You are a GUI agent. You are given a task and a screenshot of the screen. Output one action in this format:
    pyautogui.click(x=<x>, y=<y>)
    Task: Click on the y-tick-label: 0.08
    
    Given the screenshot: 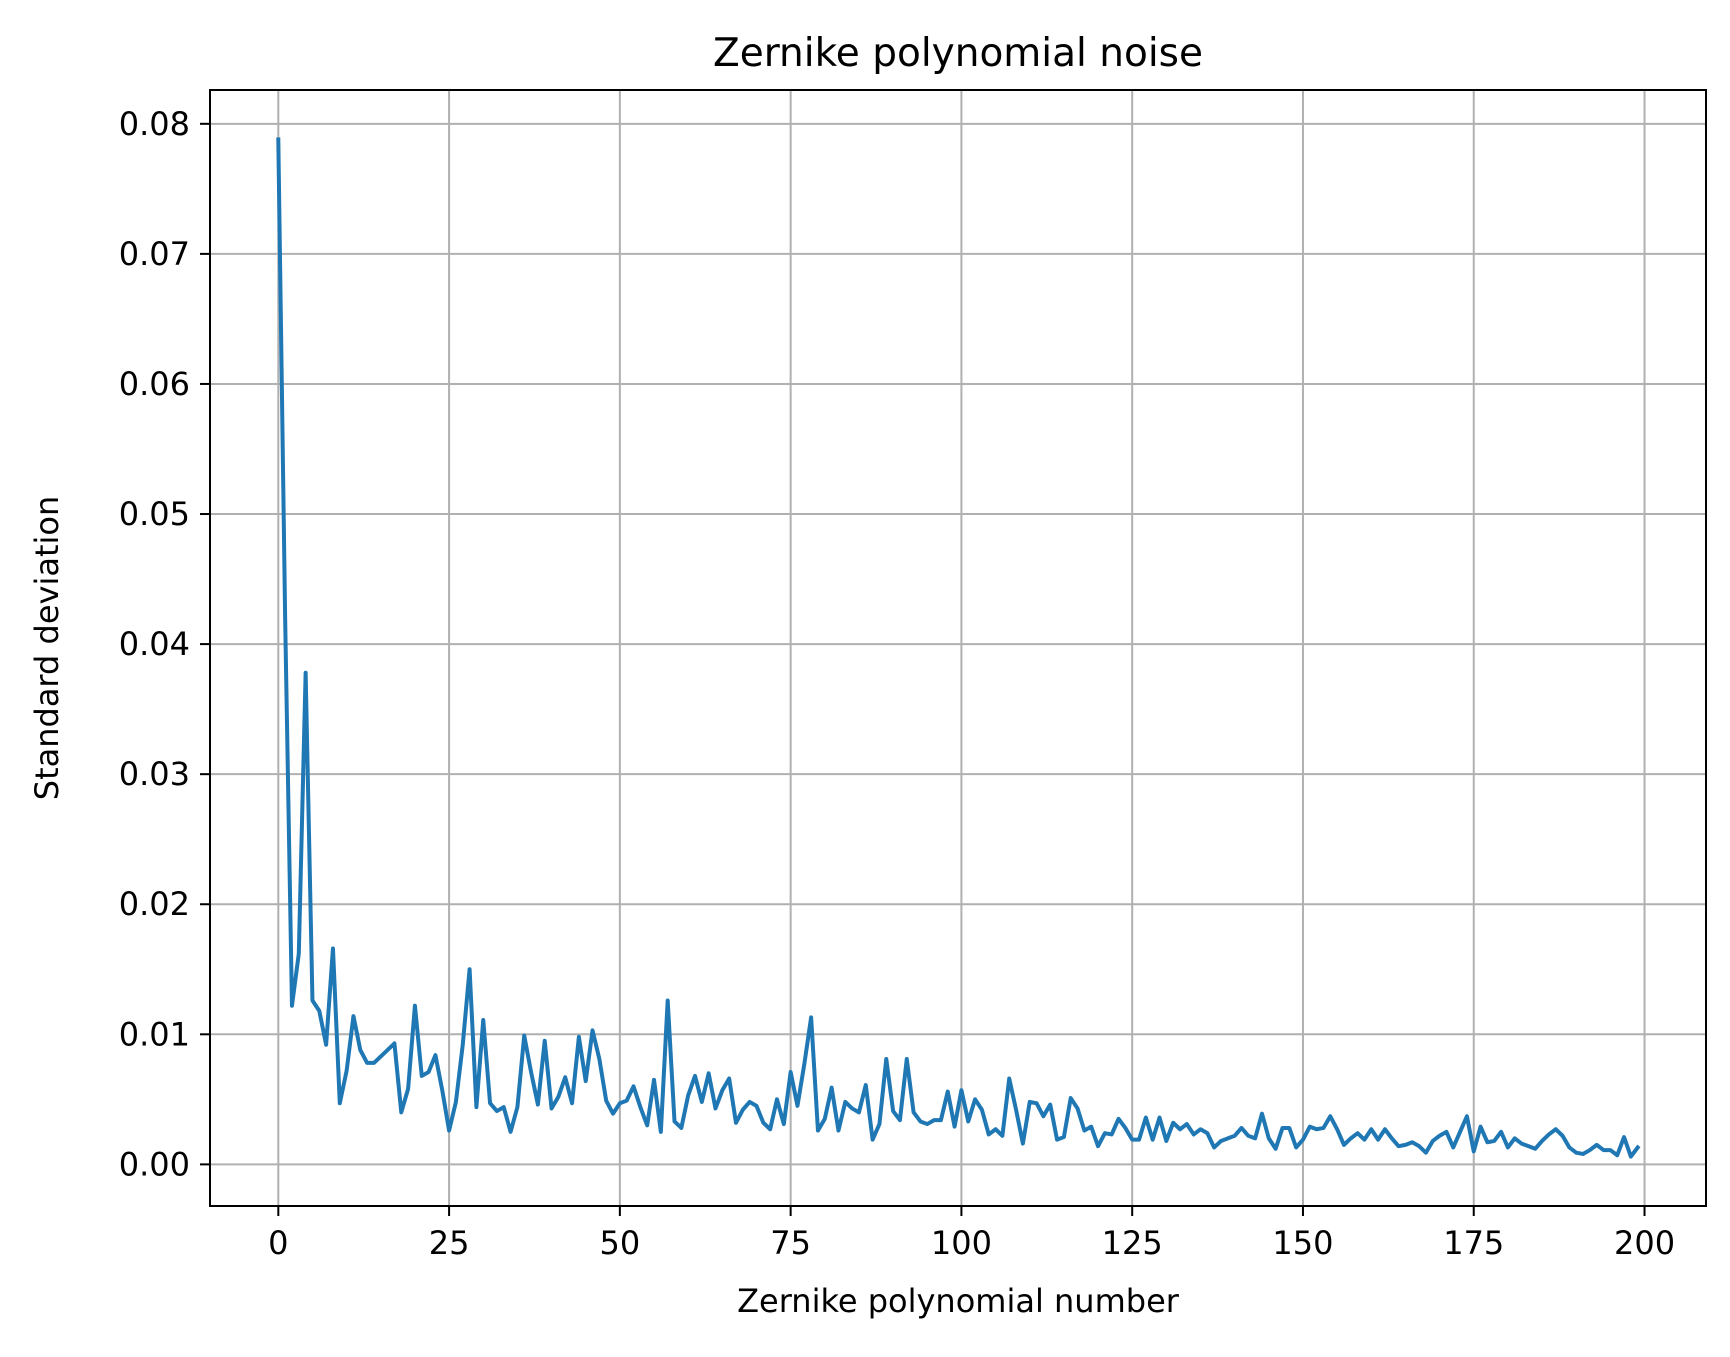 What is the action you would take?
    pyautogui.click(x=154, y=124)
    